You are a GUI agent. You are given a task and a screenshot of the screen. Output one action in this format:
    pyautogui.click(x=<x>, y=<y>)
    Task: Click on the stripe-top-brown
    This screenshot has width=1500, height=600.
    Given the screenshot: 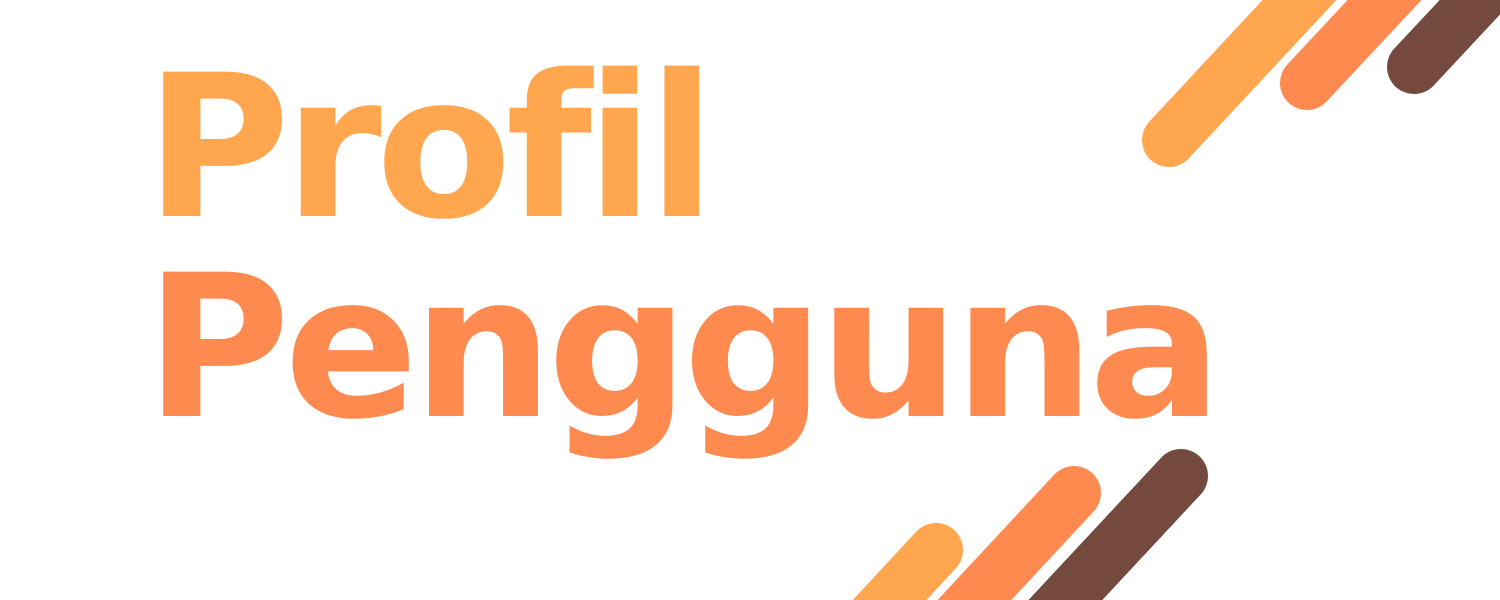 What is the action you would take?
    pyautogui.click(x=1443, y=47)
    